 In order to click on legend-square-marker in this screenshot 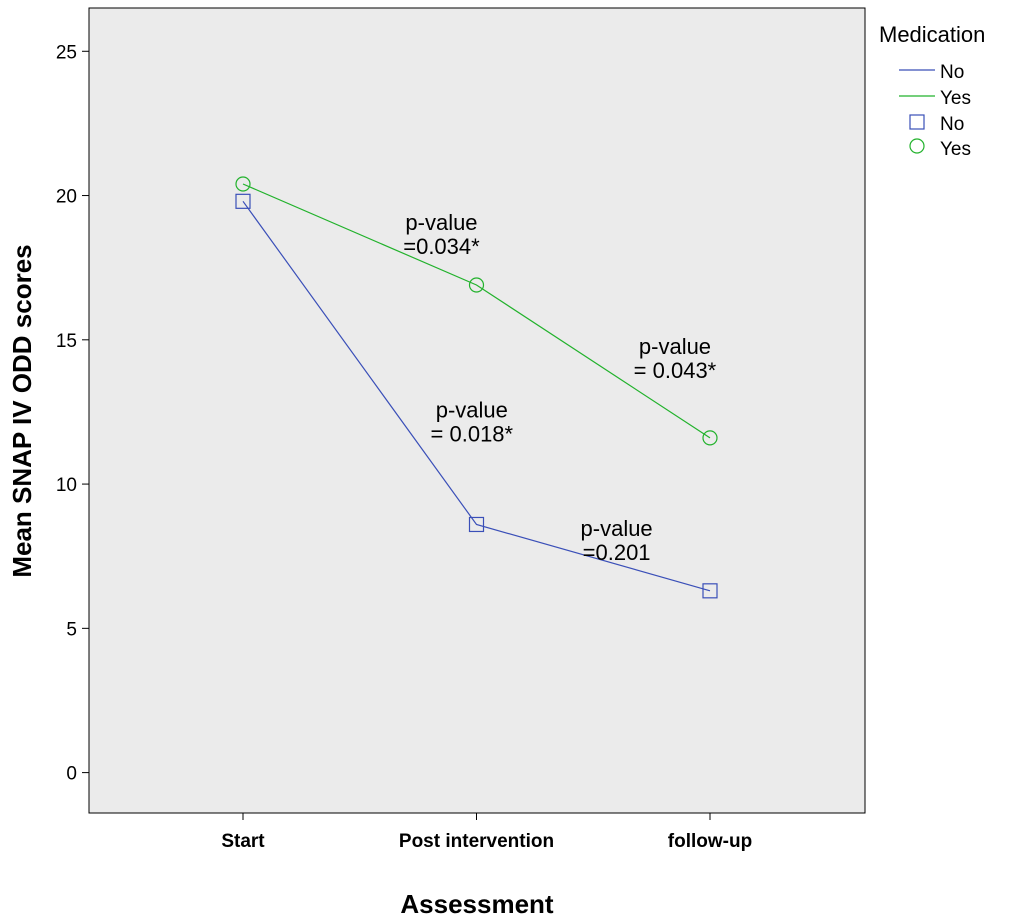, I will do `click(917, 122)`.